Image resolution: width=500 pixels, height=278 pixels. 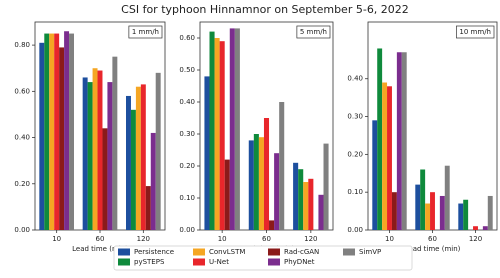 I want to click on panel-label: 10 mm/h, so click(x=475, y=32).